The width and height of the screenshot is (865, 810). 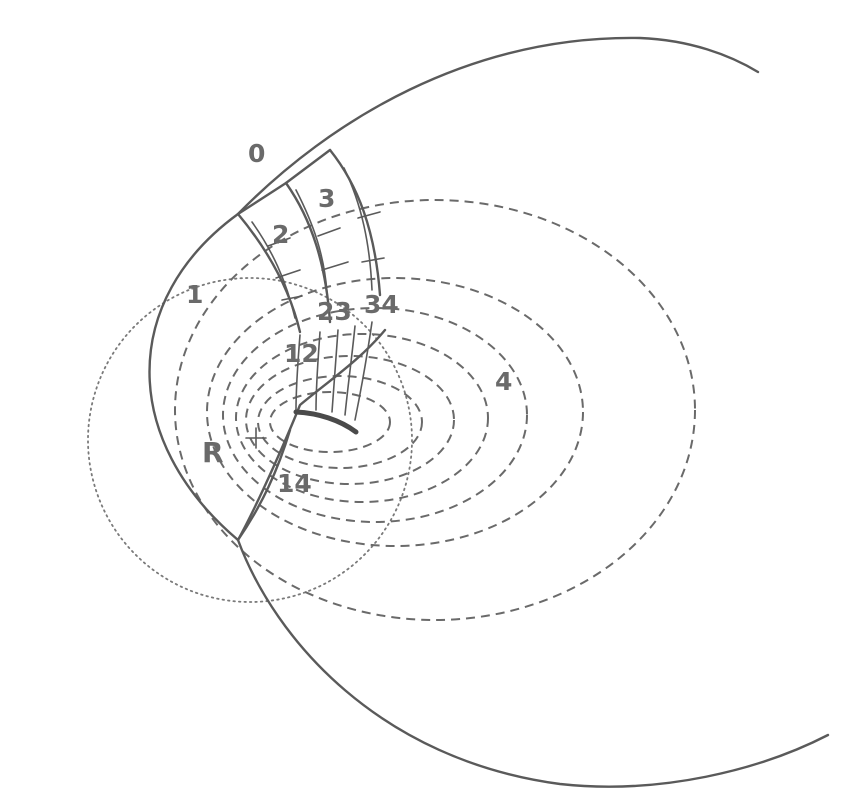 What do you see at coordinates (194, 294) in the screenshot?
I see `label-region-1: 1` at bounding box center [194, 294].